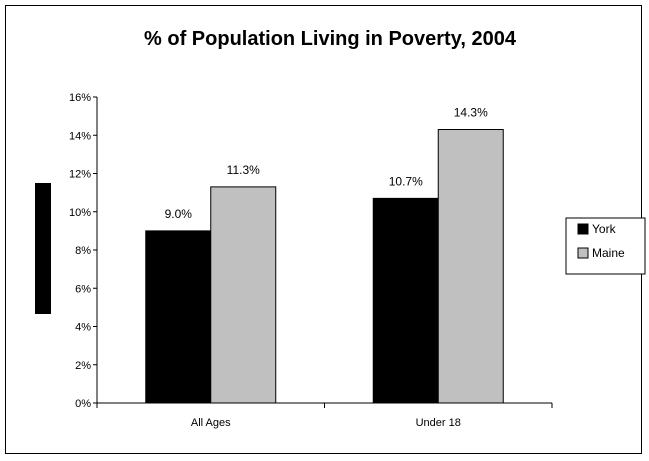 Image resolution: width=649 pixels, height=461 pixels. I want to click on data-label: 10.7%, so click(406, 181).